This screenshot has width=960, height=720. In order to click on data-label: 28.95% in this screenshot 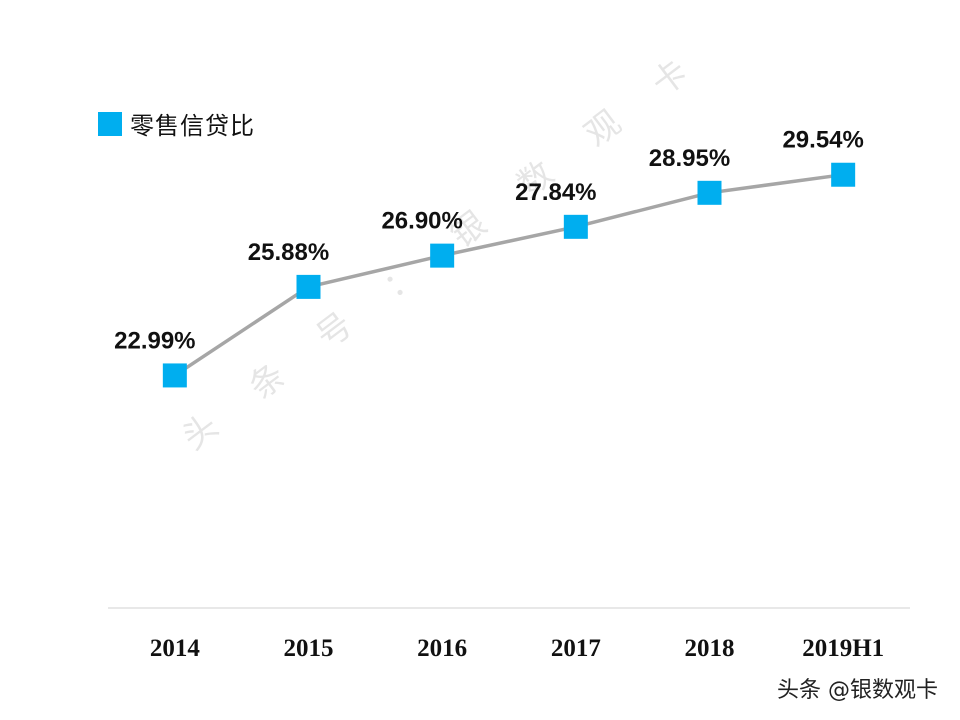, I will do `click(689, 158)`.